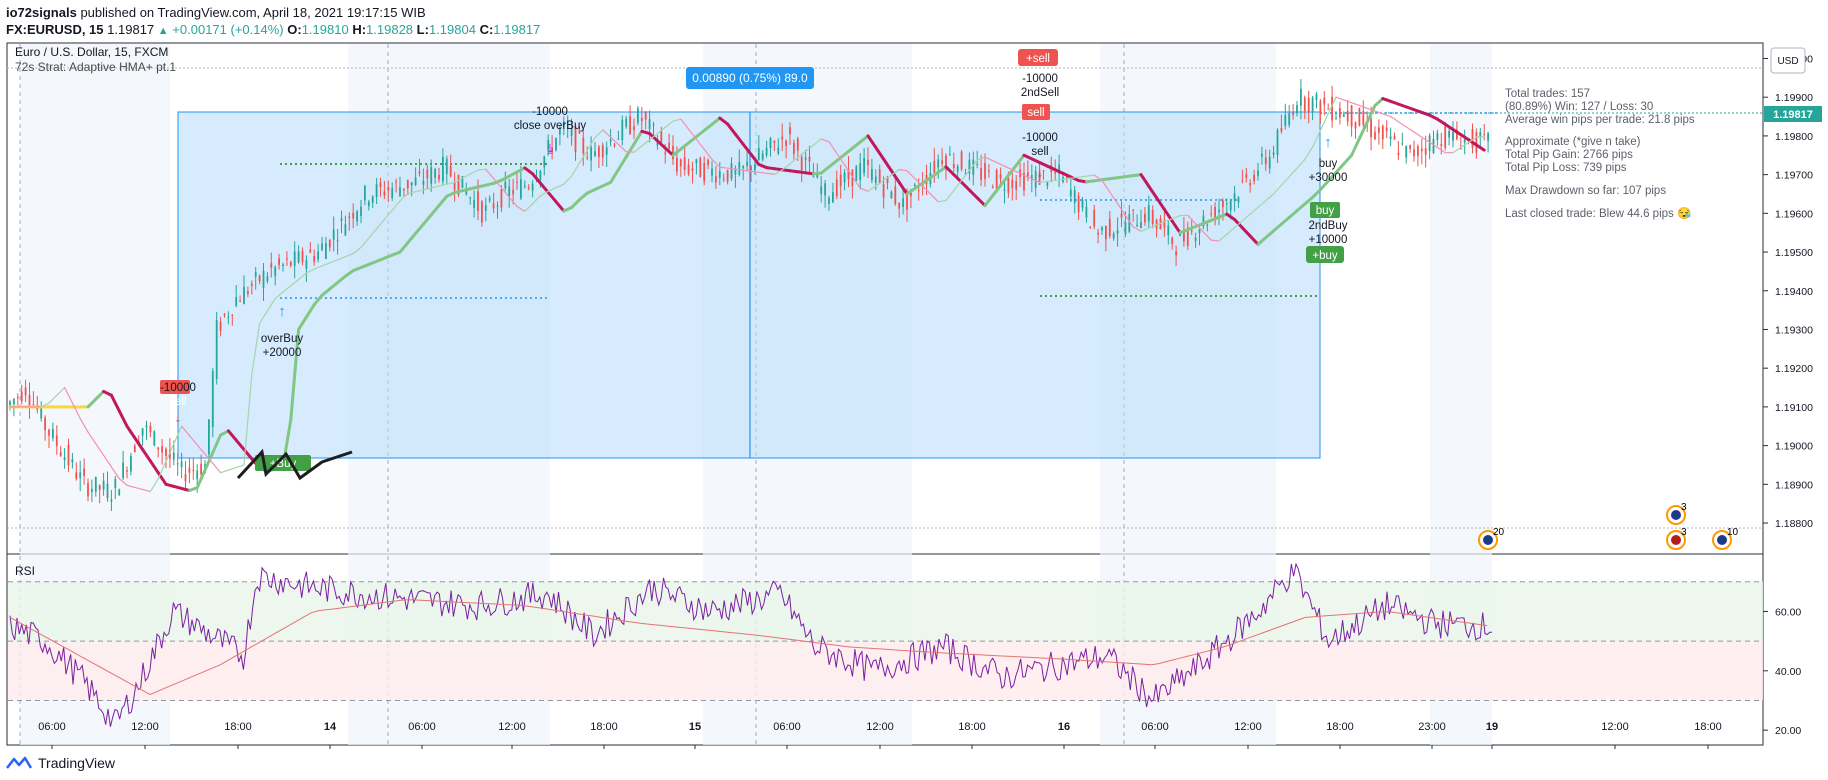 The image size is (1828, 780). I want to click on author-name: io72signals, so click(41, 12).